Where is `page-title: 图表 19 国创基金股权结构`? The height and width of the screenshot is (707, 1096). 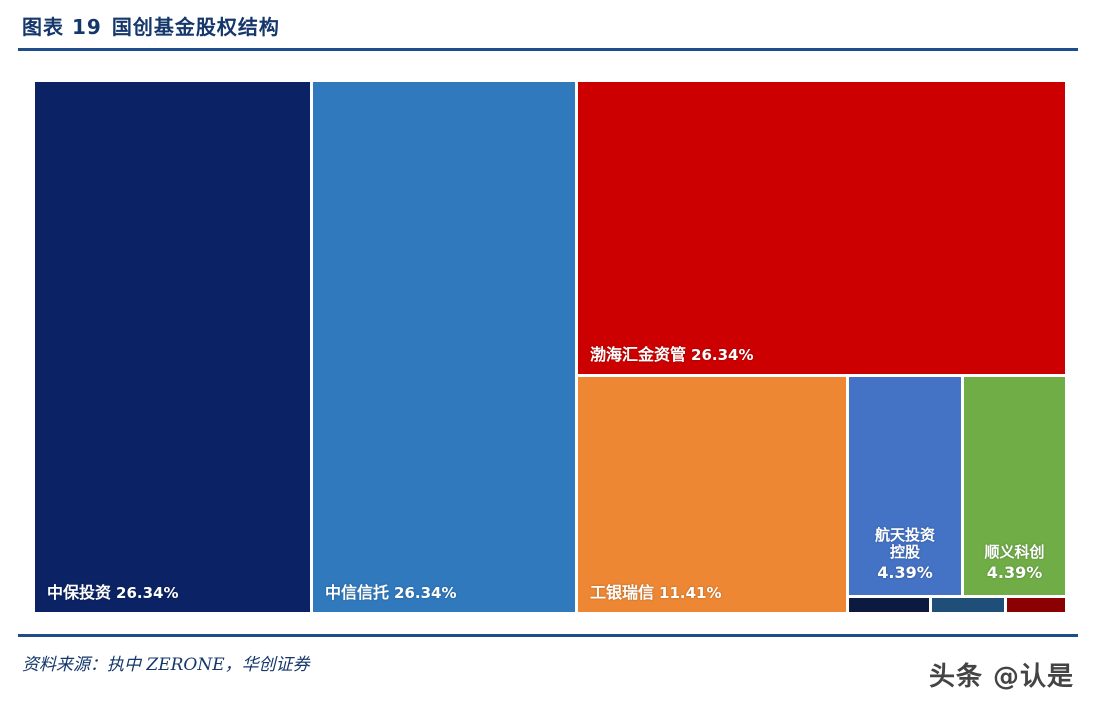
page-title: 图表 19 国创基金股权结构 is located at coordinates (151, 25).